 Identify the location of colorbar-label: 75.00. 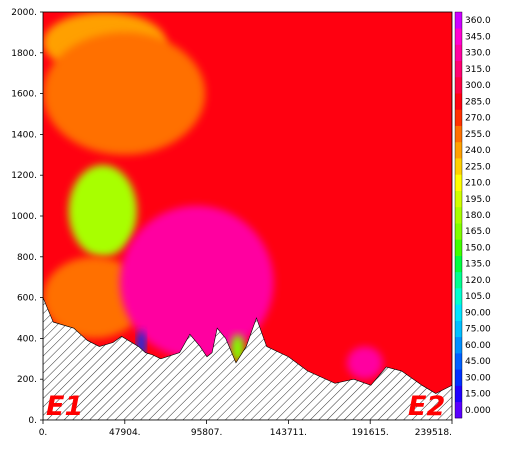
(478, 330).